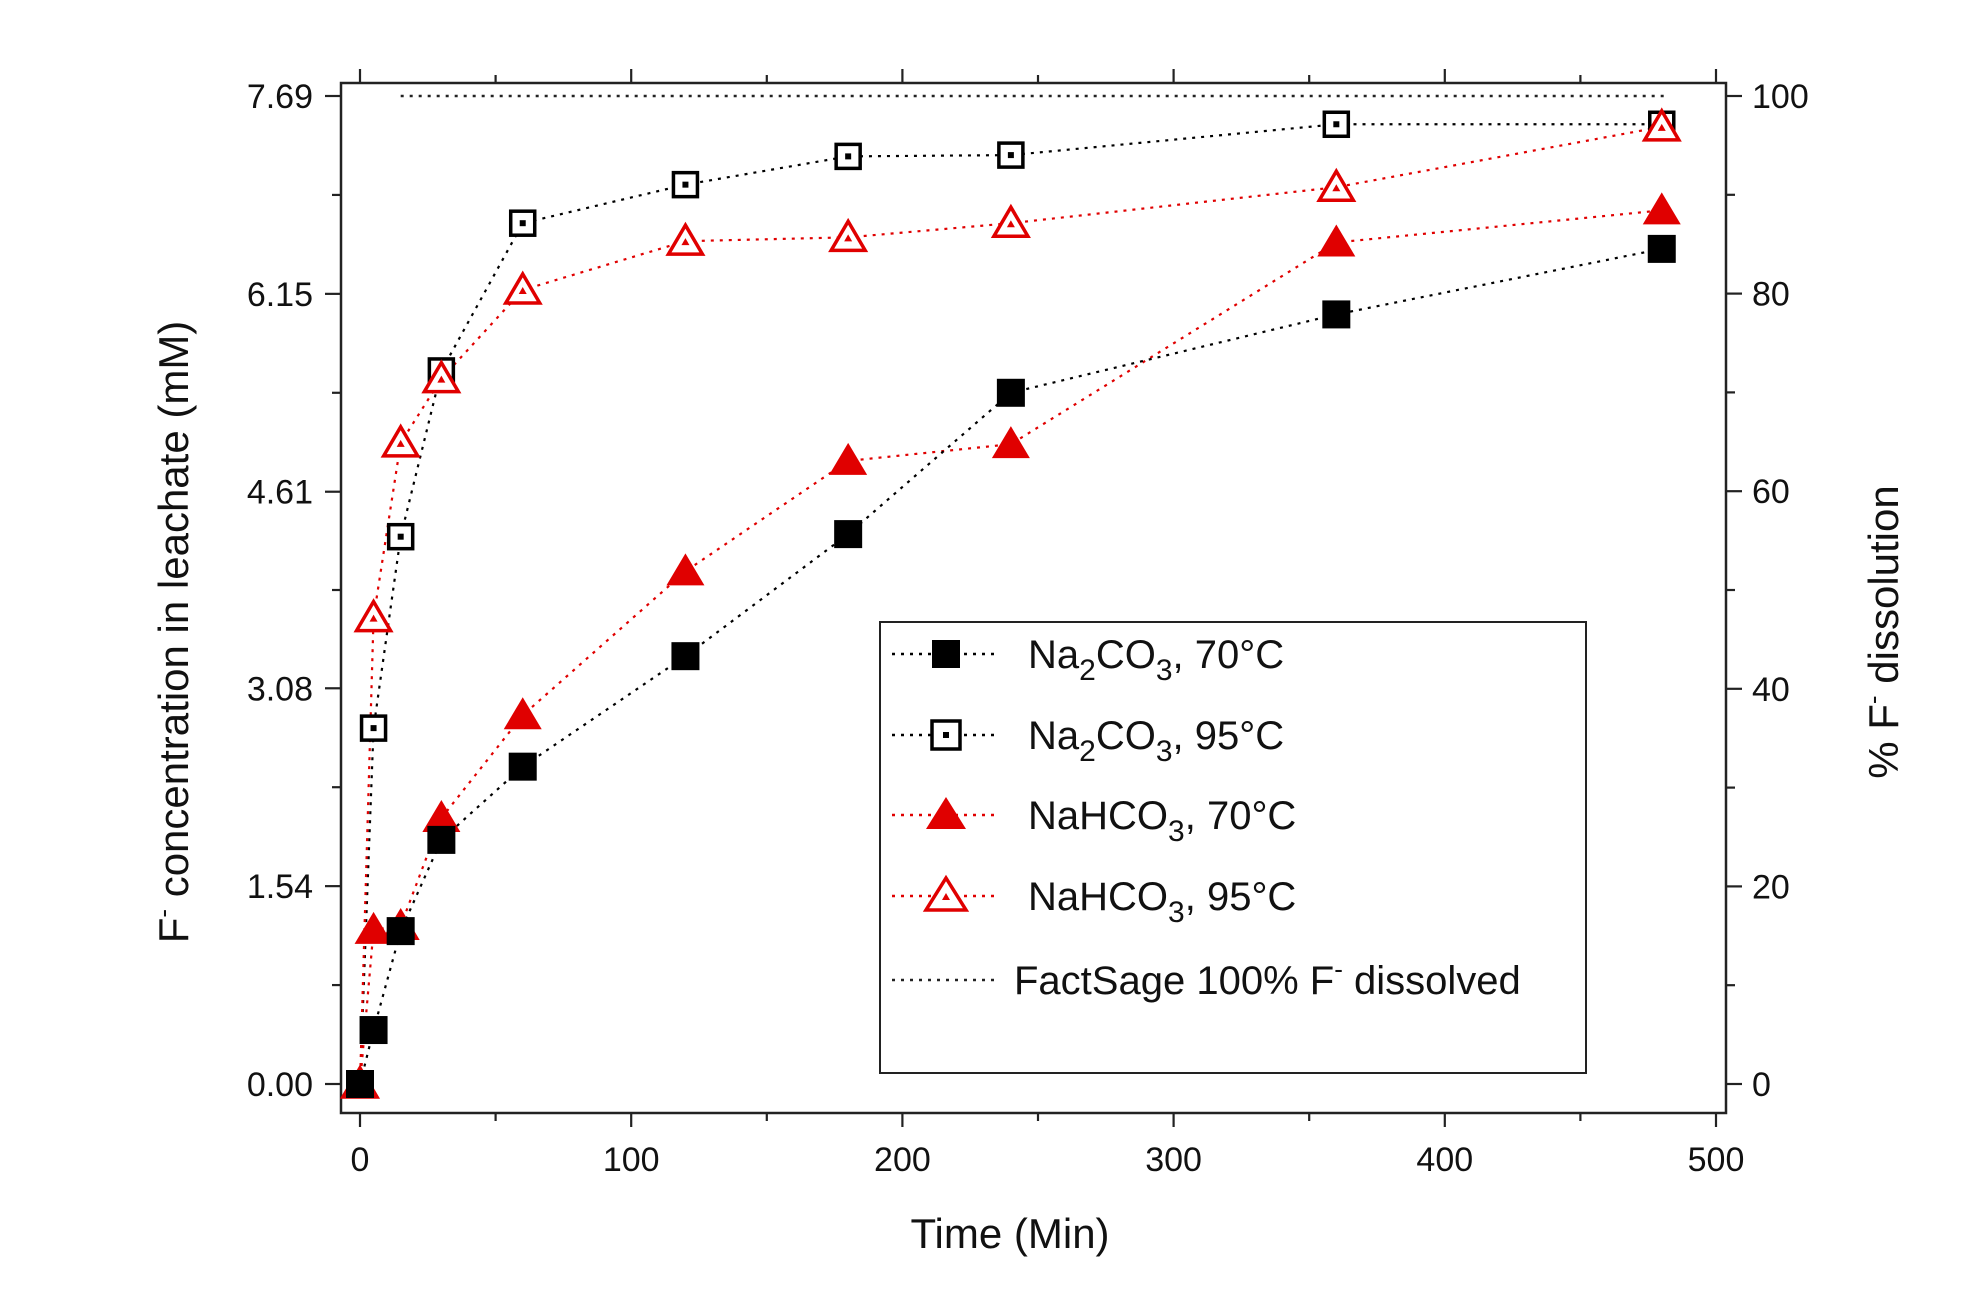 The width and height of the screenshot is (1966, 1300). What do you see at coordinates (946, 735) in the screenshot?
I see `legend-marker-2-dot` at bounding box center [946, 735].